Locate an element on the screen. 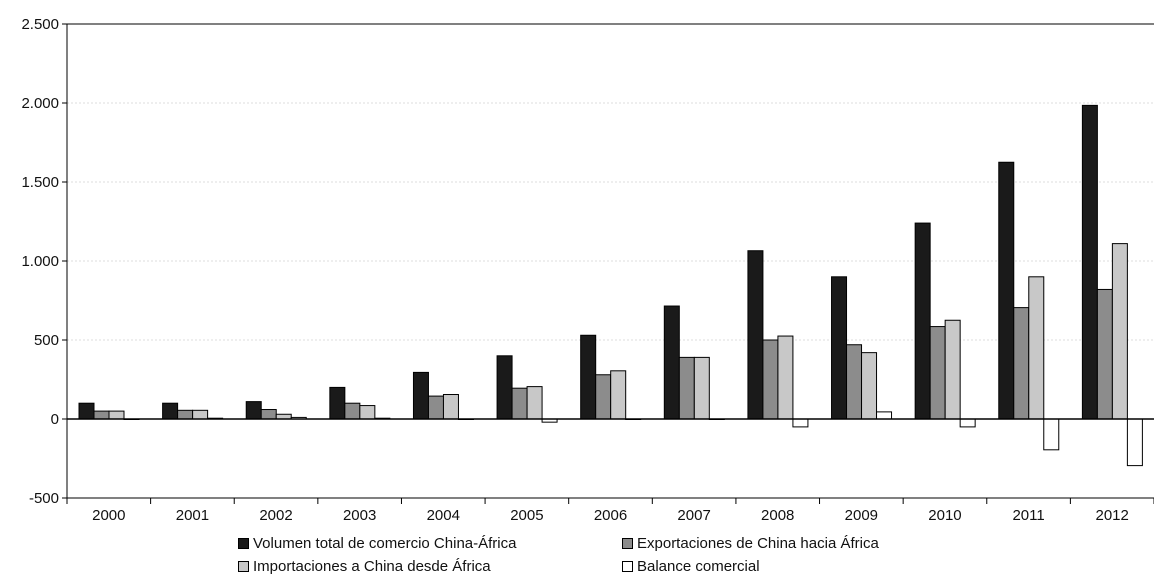  y-tick-label: 1.000 is located at coordinates (40, 261).